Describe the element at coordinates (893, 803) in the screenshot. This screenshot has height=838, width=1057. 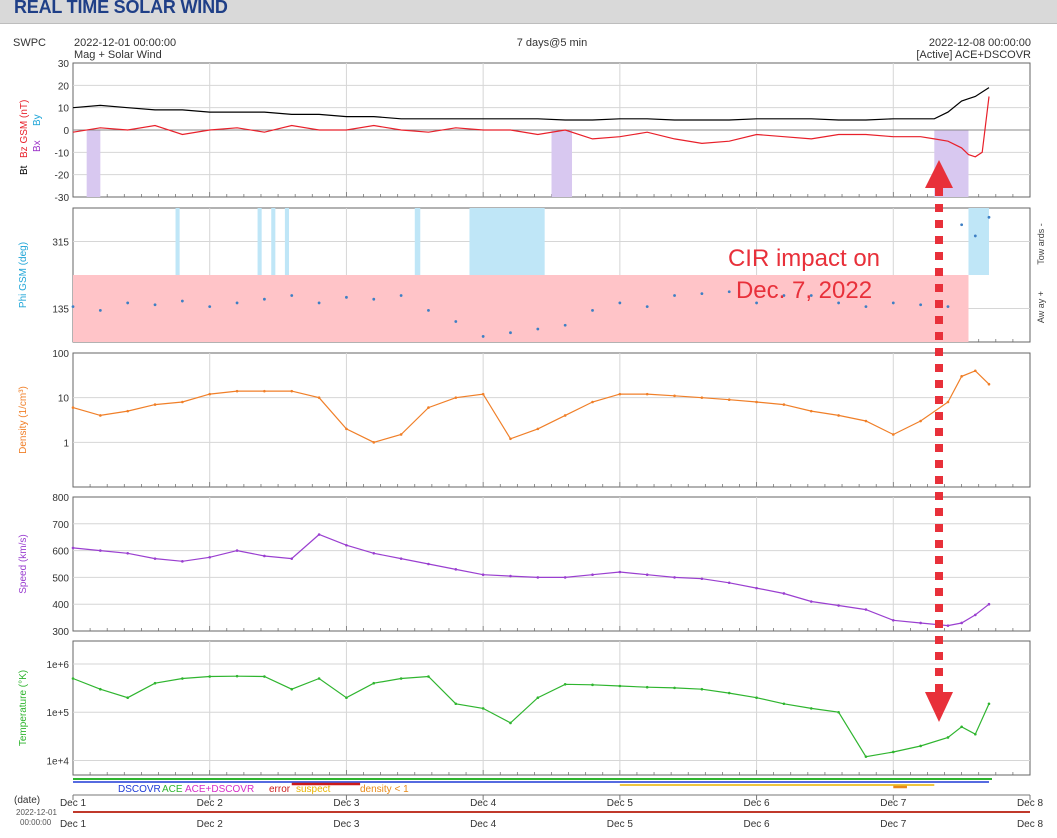
I see `x-tick-label: Dec 7` at that location.